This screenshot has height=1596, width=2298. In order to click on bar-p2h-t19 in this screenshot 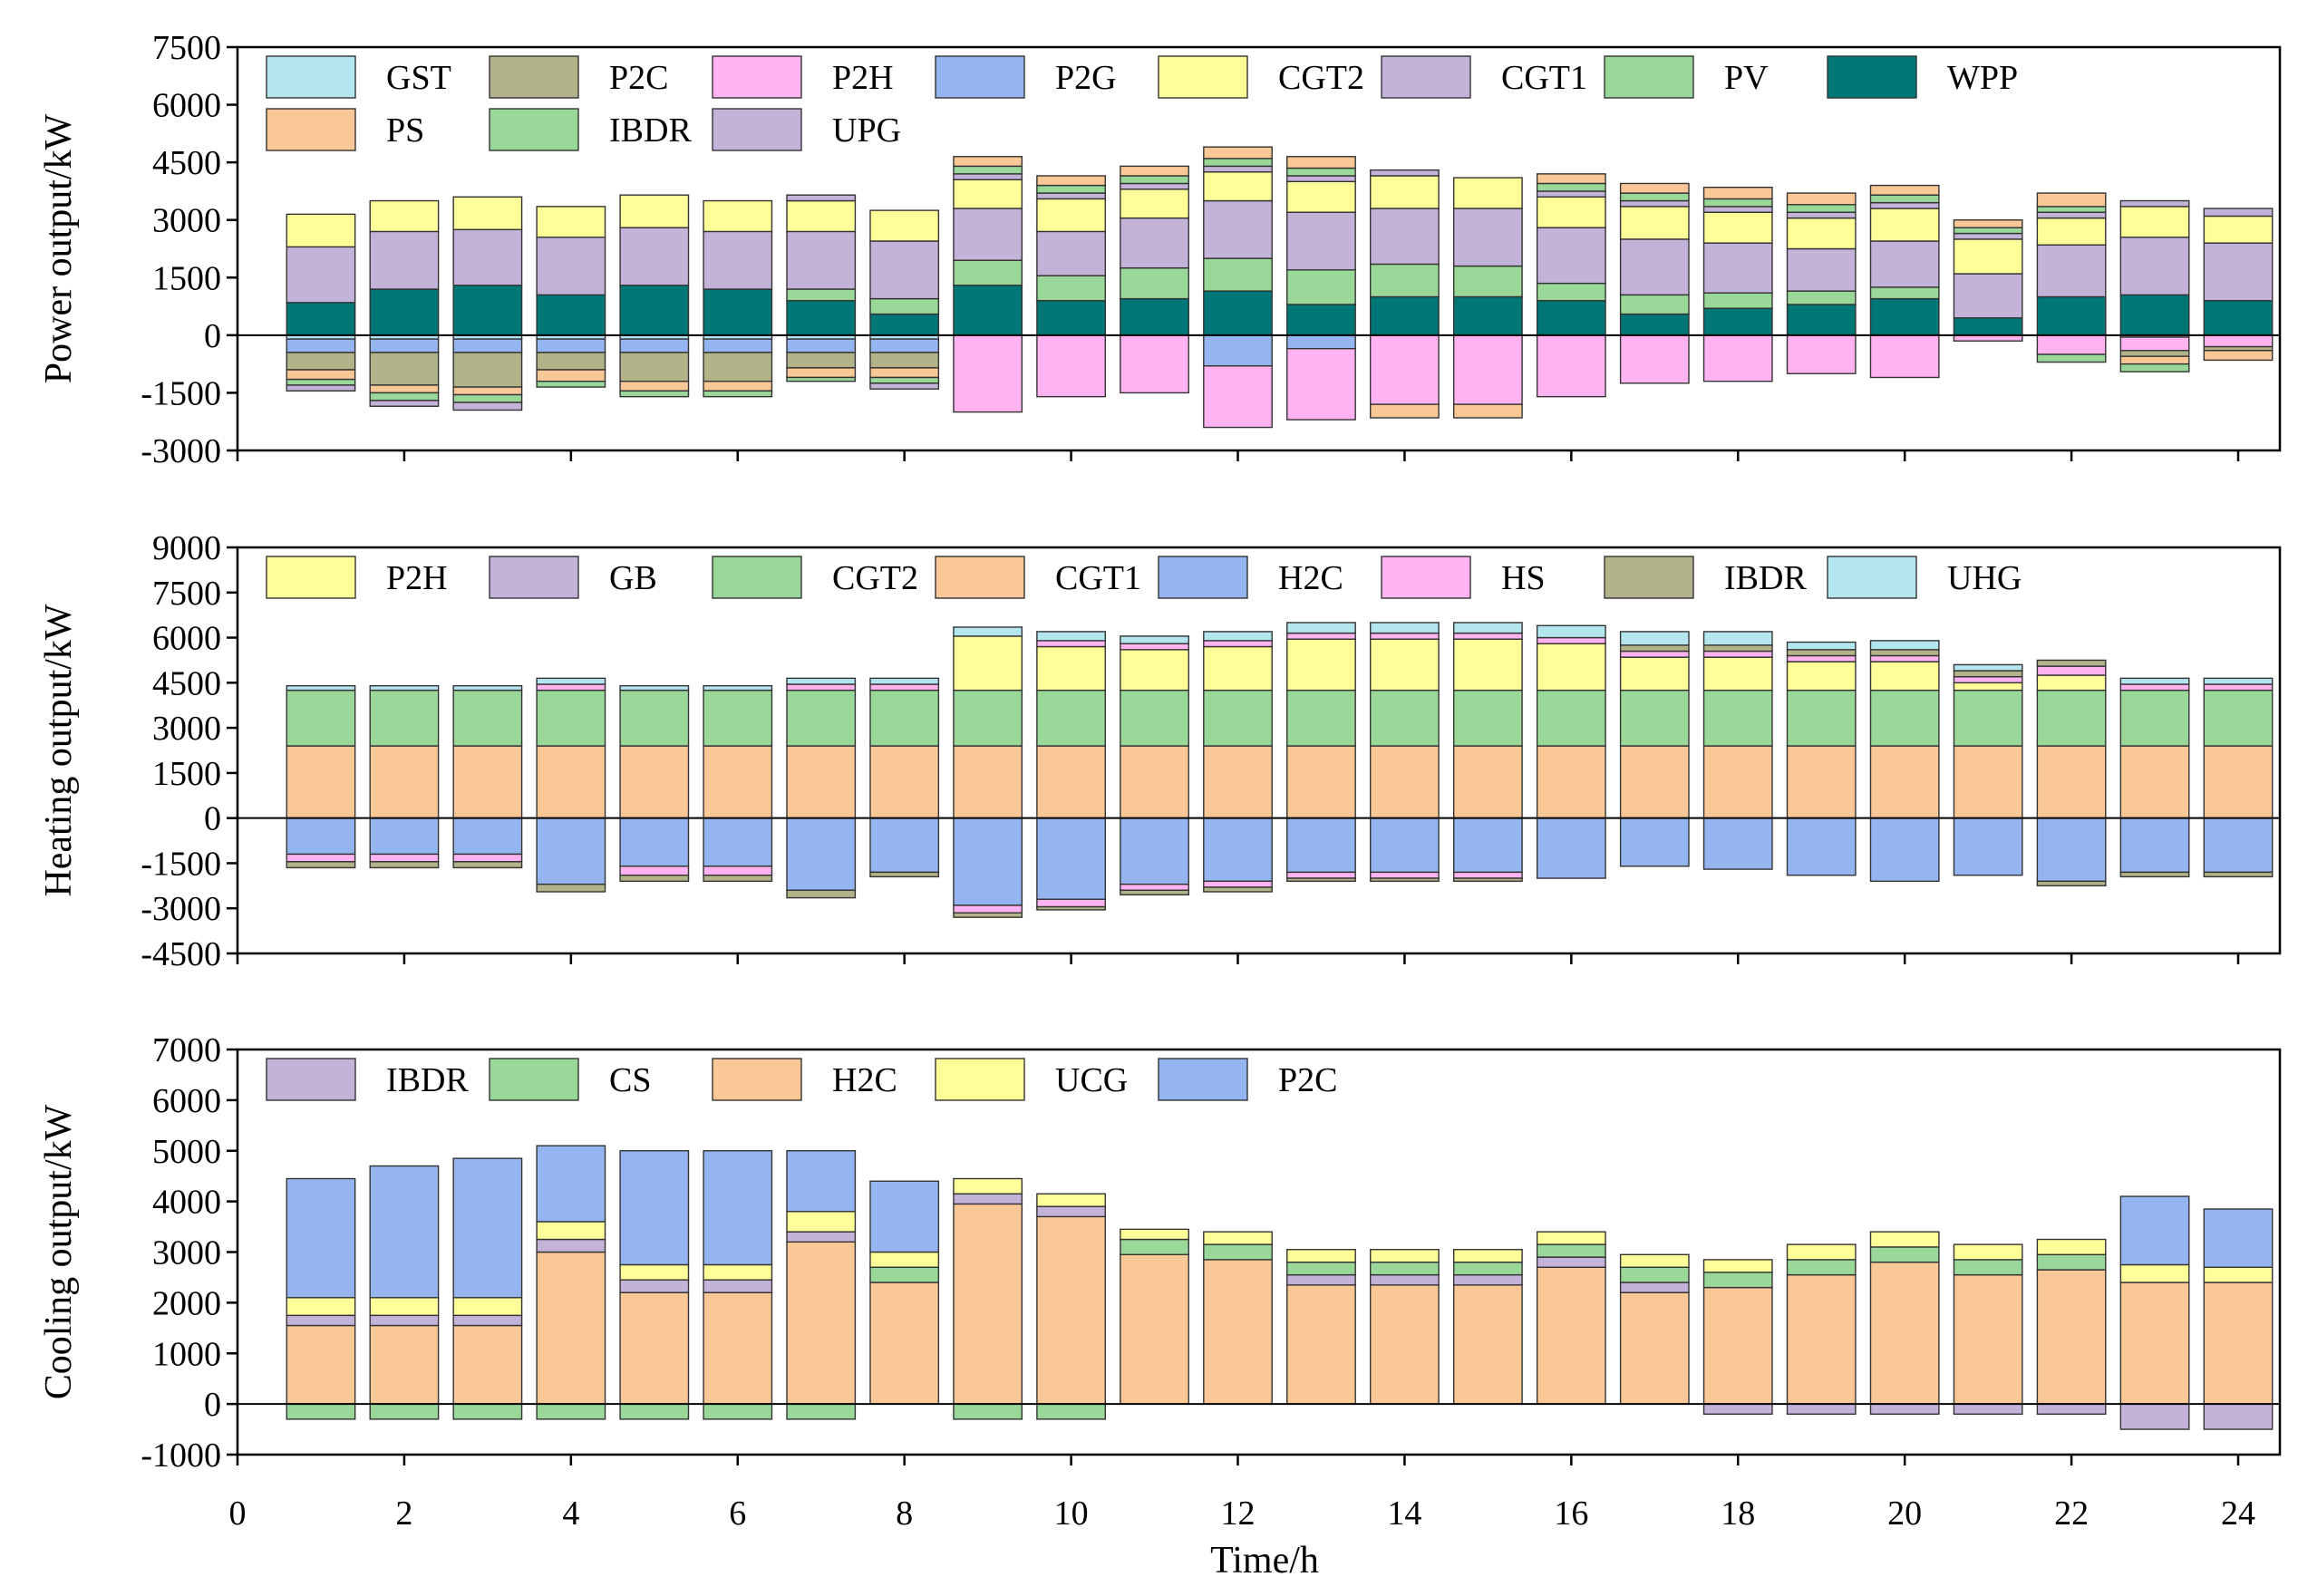, I will do `click(1821, 676)`.